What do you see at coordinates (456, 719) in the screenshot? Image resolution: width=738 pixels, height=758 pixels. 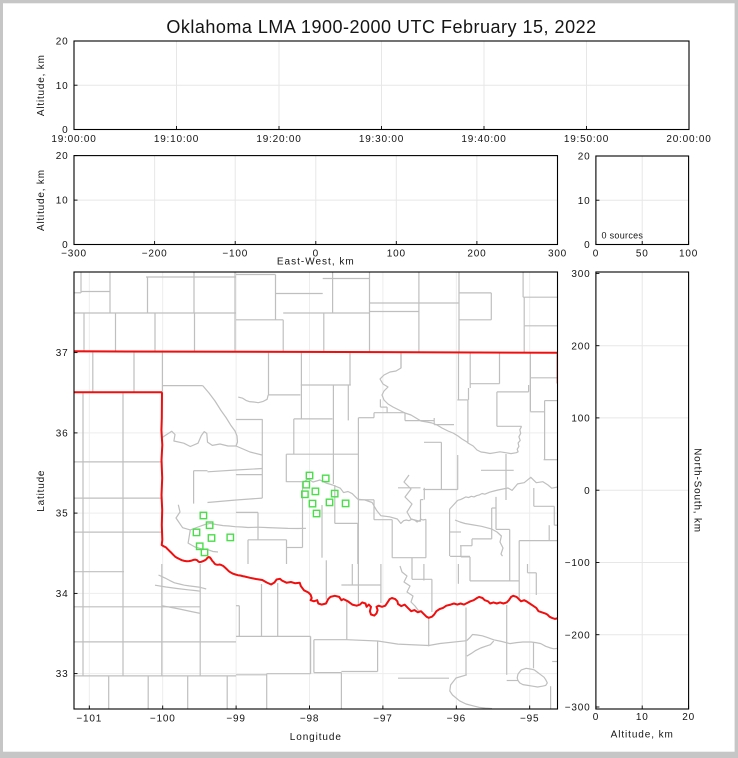 I see `svg-text: −96` at bounding box center [456, 719].